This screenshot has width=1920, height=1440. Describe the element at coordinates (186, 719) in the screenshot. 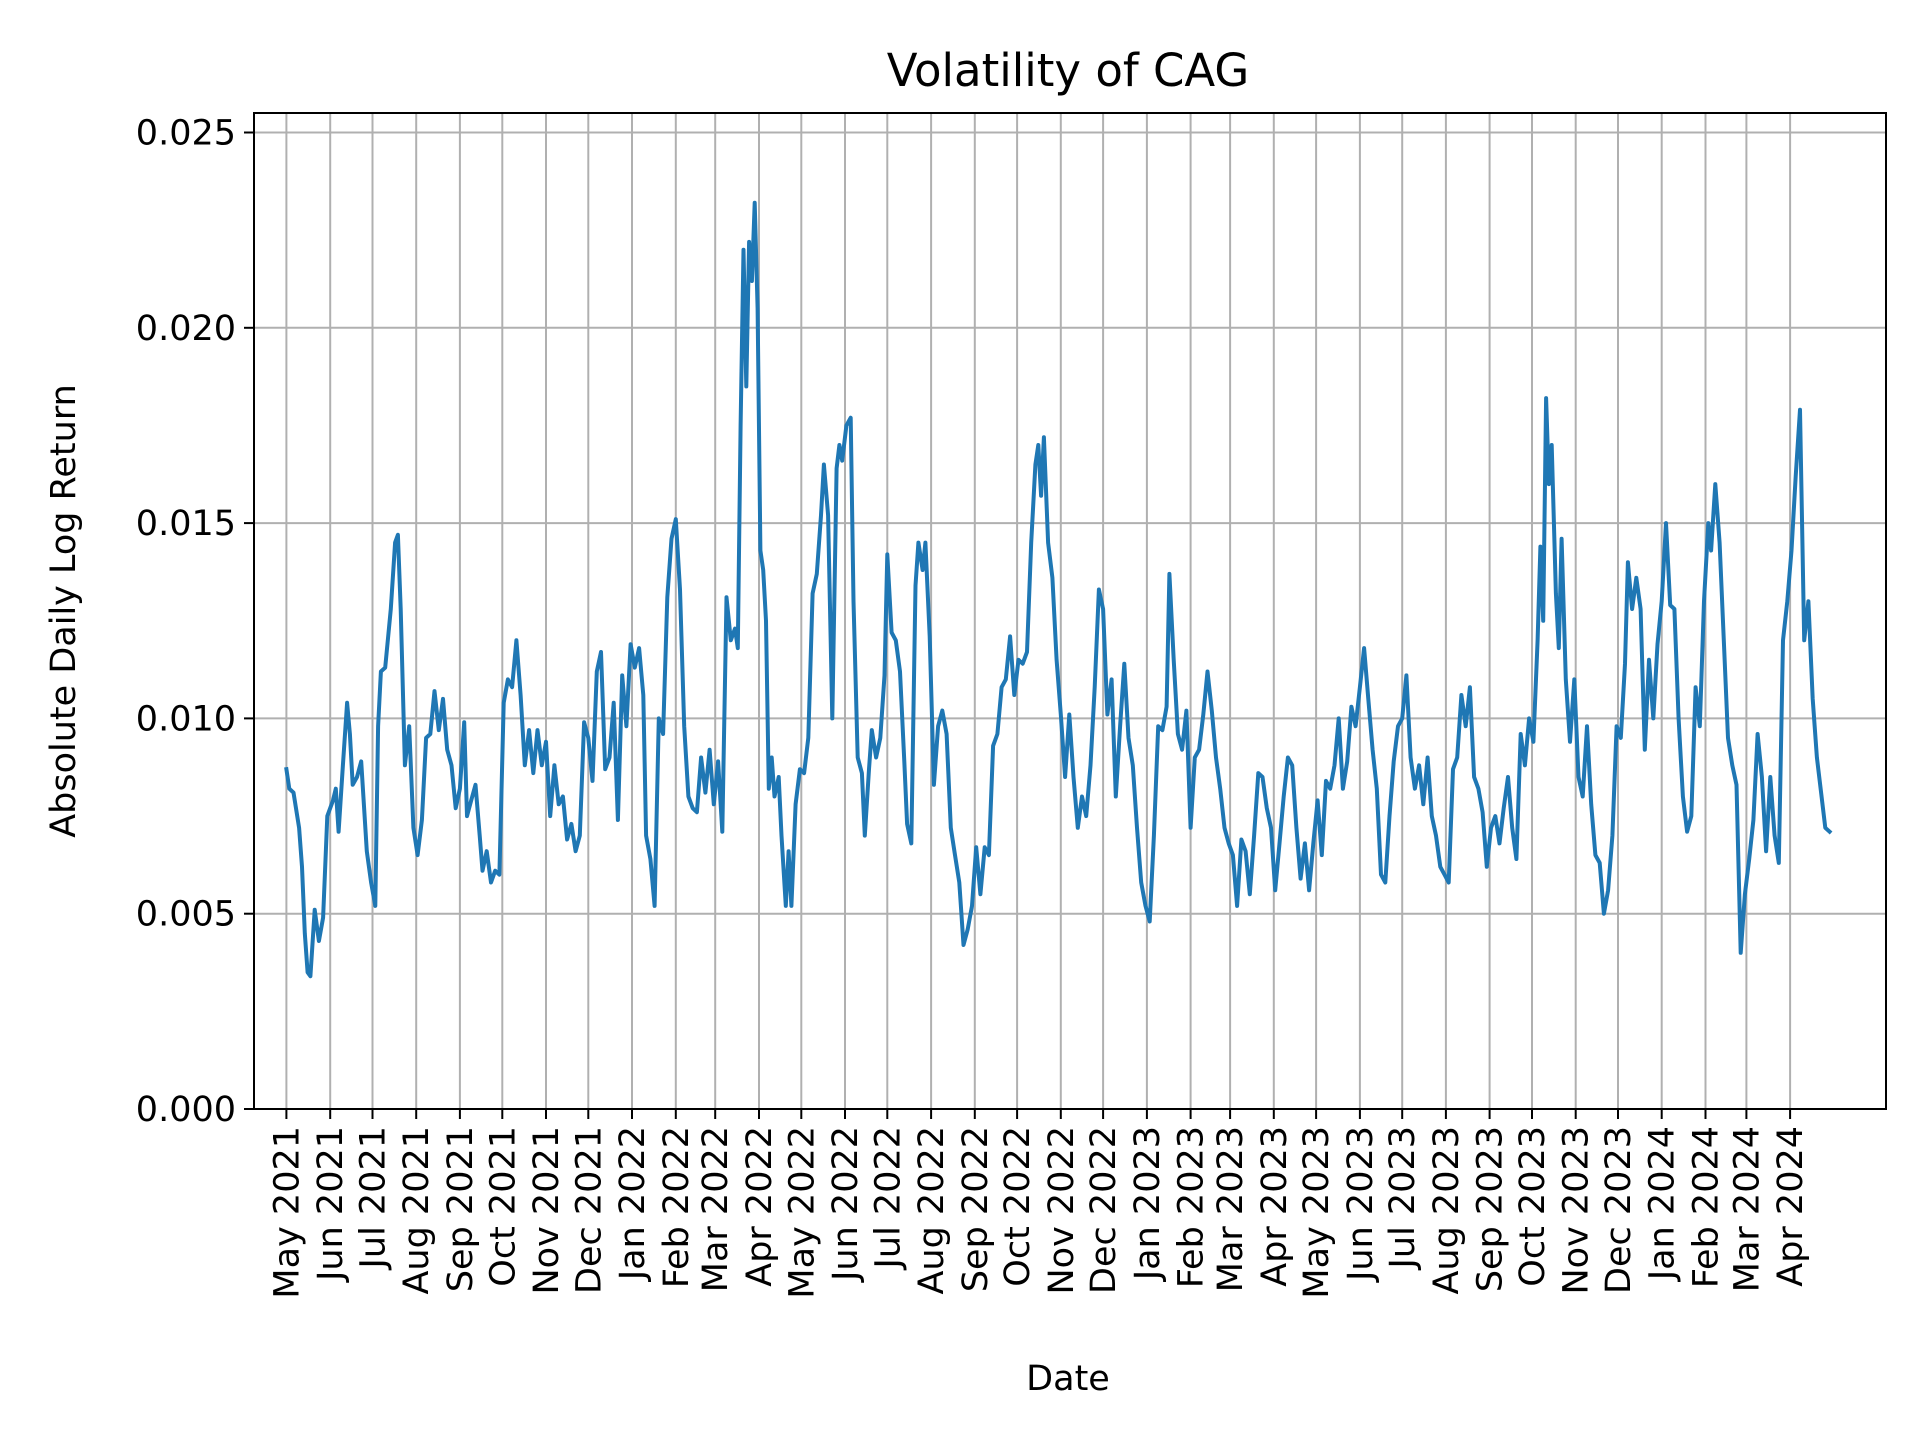

I see `y-tick-label: 0.010` at that location.